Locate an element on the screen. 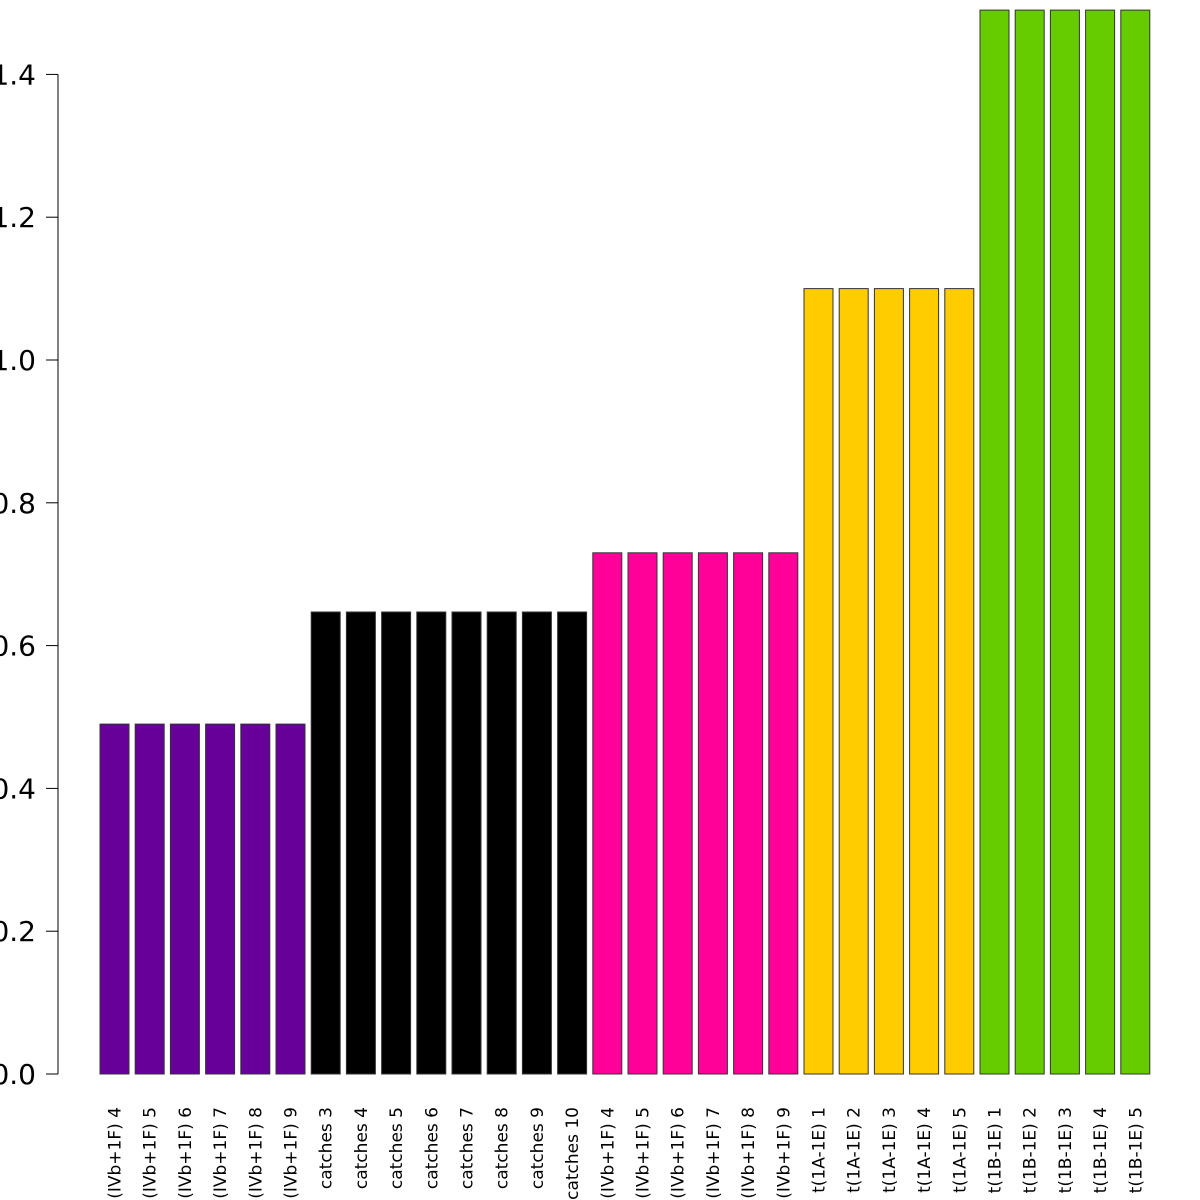  y-tick-label: 0.6 is located at coordinates (18, 646).